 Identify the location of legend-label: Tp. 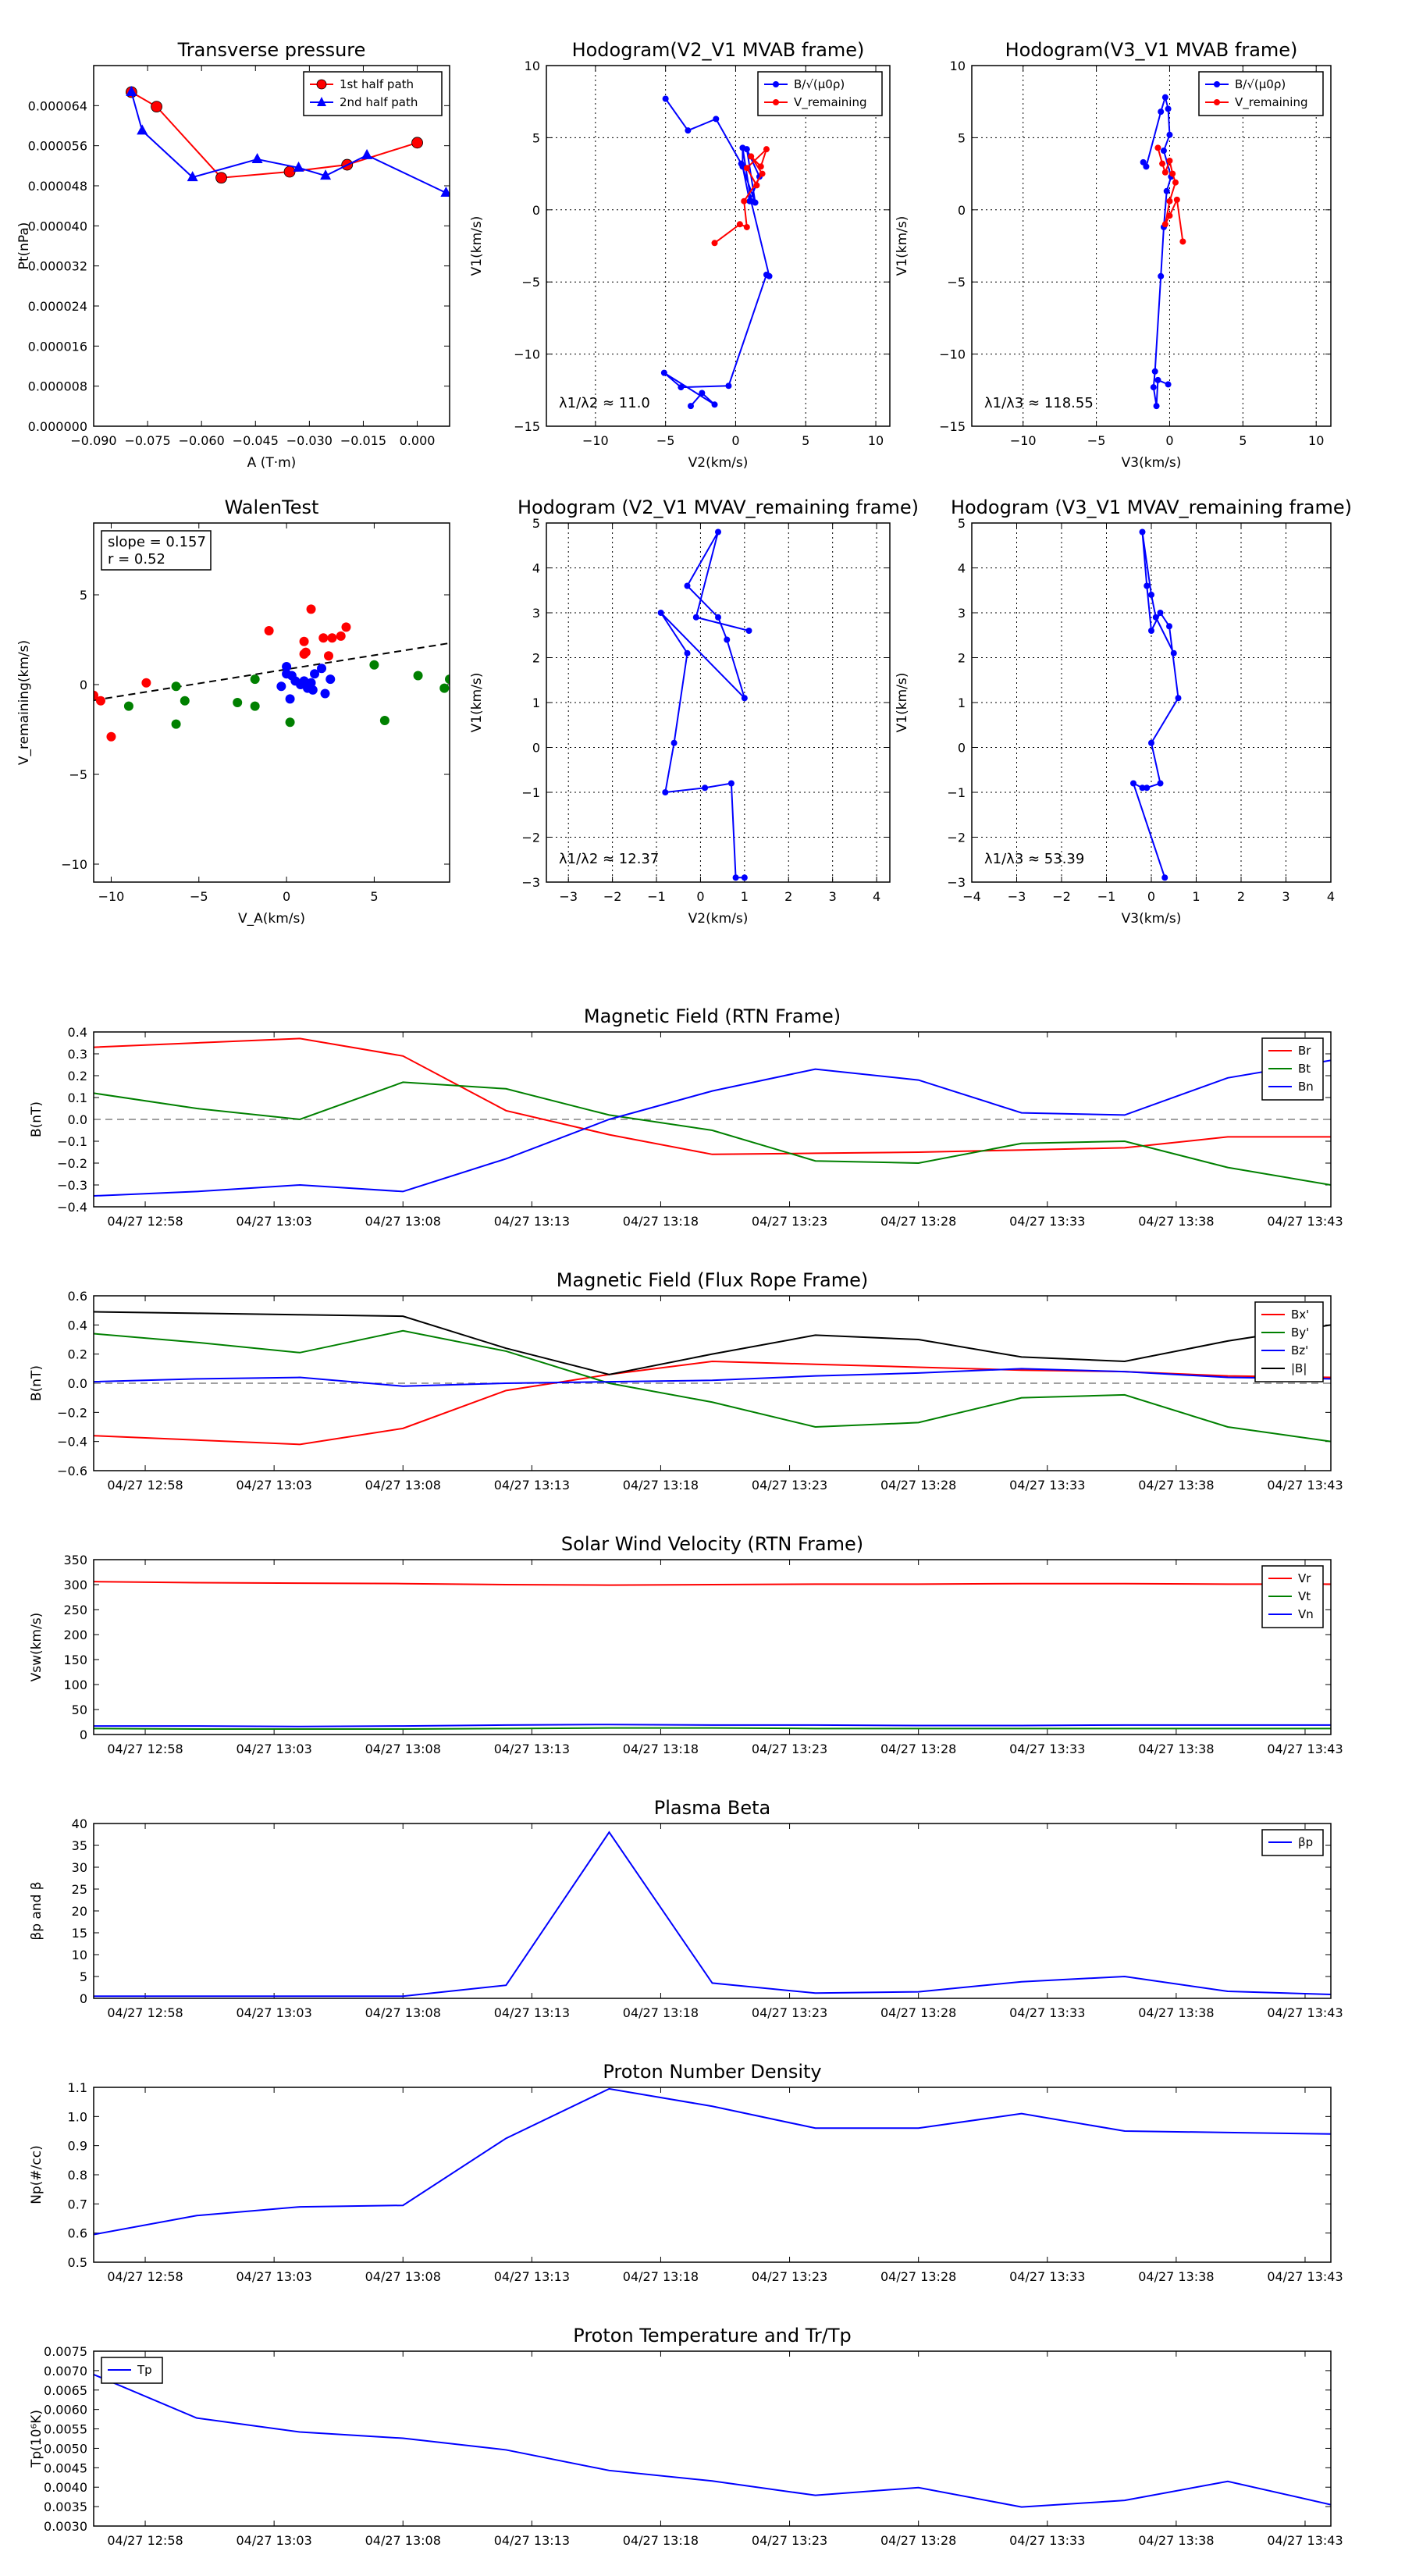
(144, 2370).